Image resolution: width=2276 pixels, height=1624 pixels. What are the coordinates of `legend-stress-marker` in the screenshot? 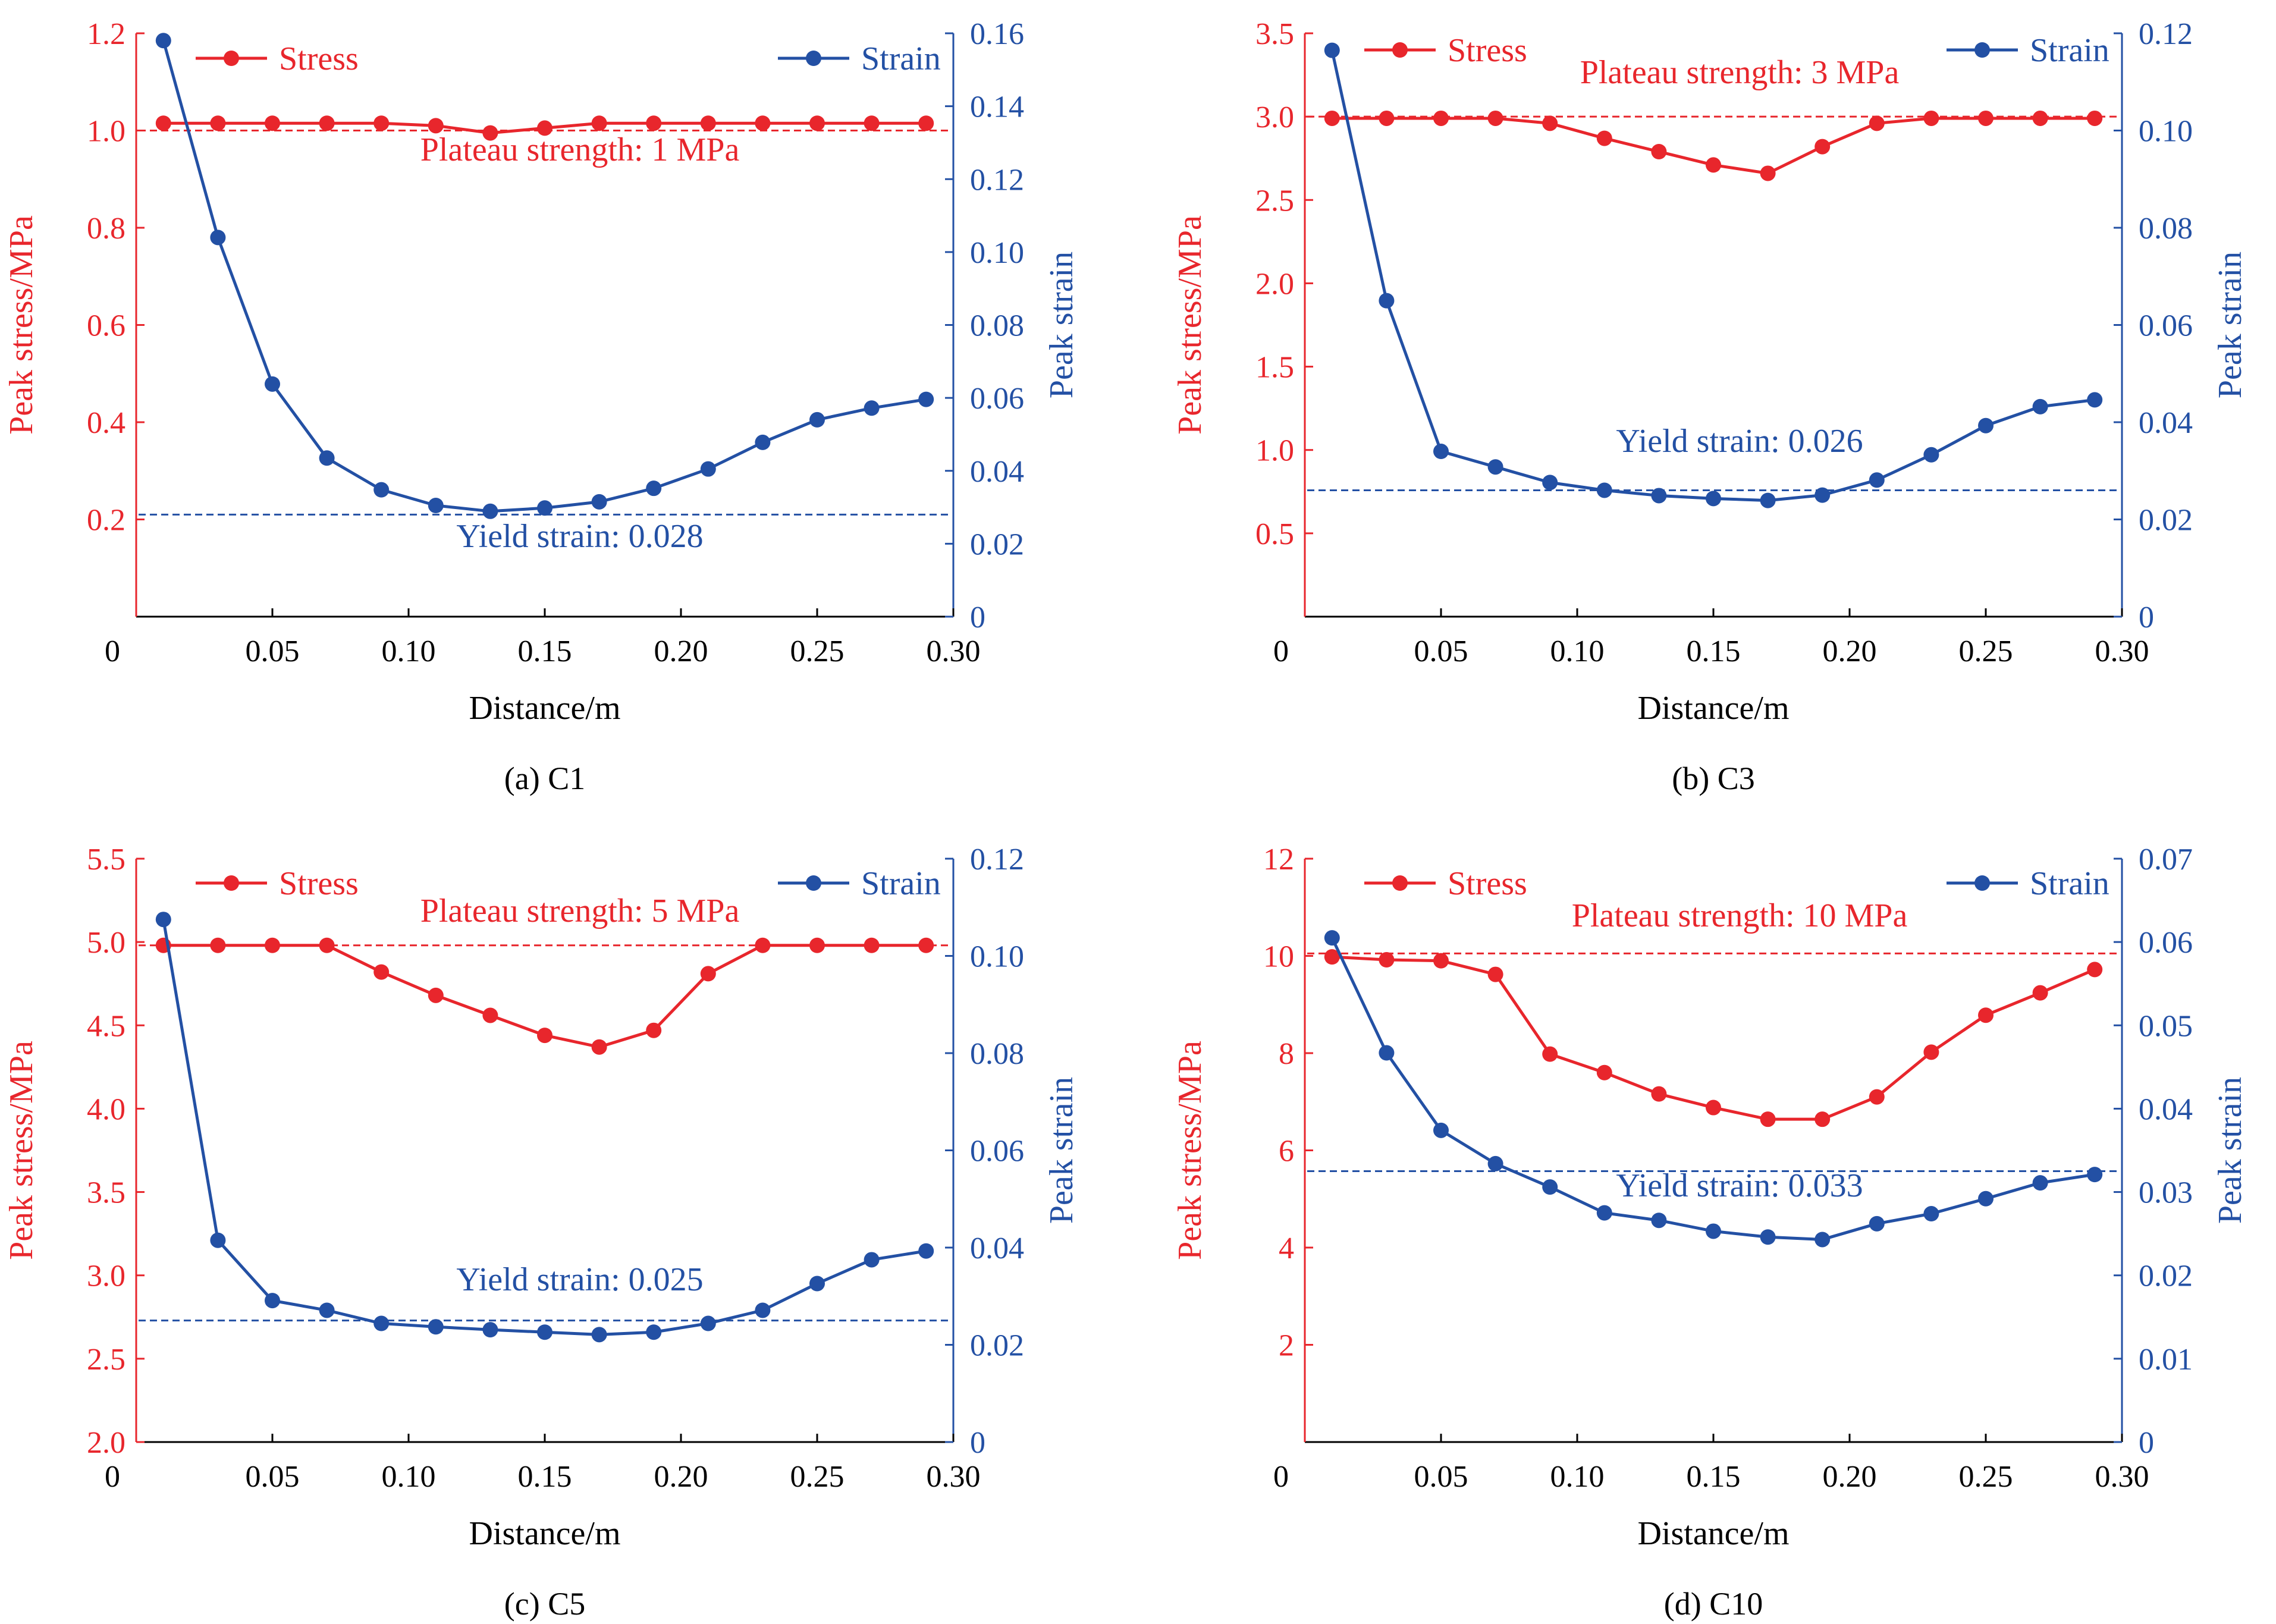 It's located at (1400, 883).